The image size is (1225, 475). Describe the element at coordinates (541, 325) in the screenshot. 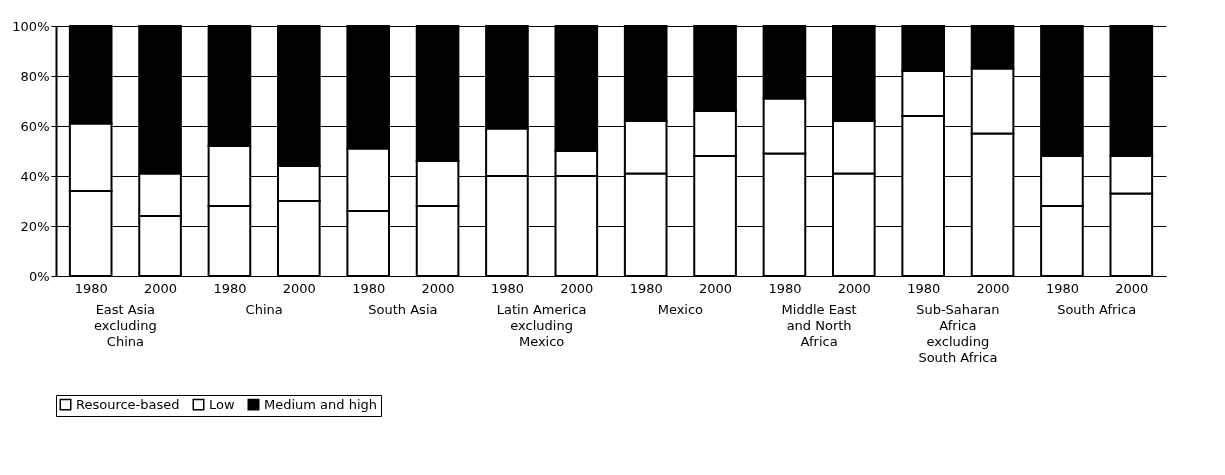

I see `text: Latin America excluding Mexico` at that location.